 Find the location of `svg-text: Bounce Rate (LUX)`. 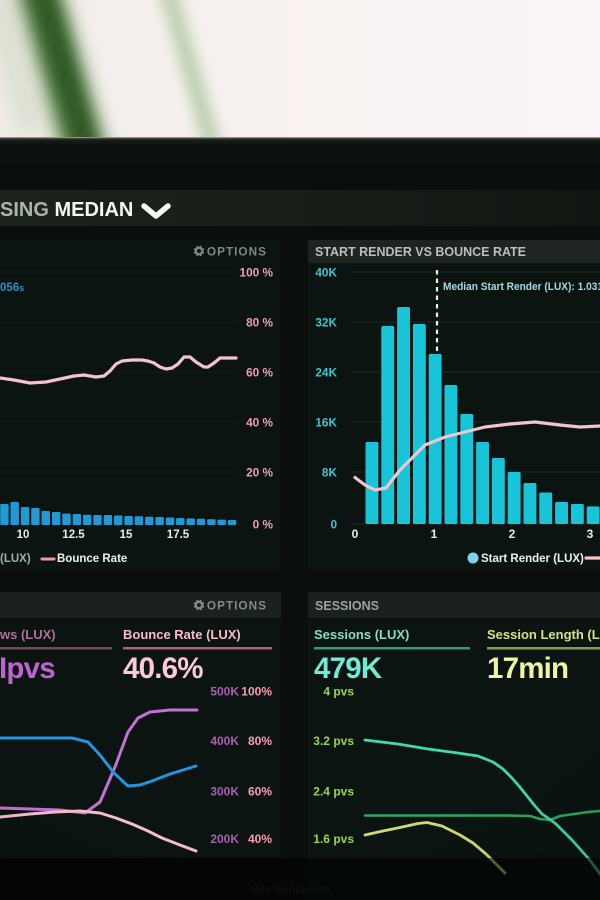

svg-text: Bounce Rate (LUX) is located at coordinates (182, 634).